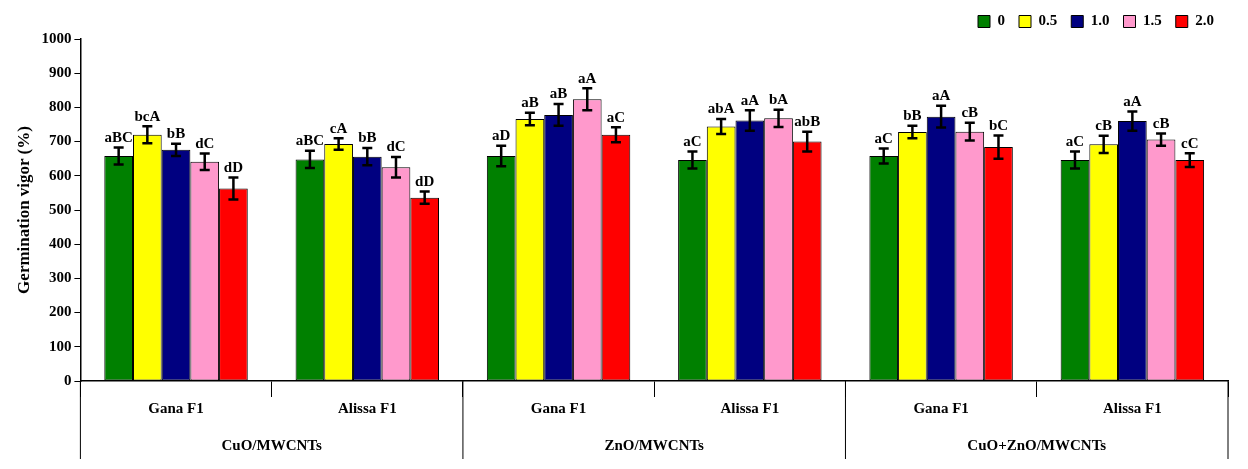  What do you see at coordinates (56, 37) in the screenshot?
I see `y-tick-label: 1000` at bounding box center [56, 37].